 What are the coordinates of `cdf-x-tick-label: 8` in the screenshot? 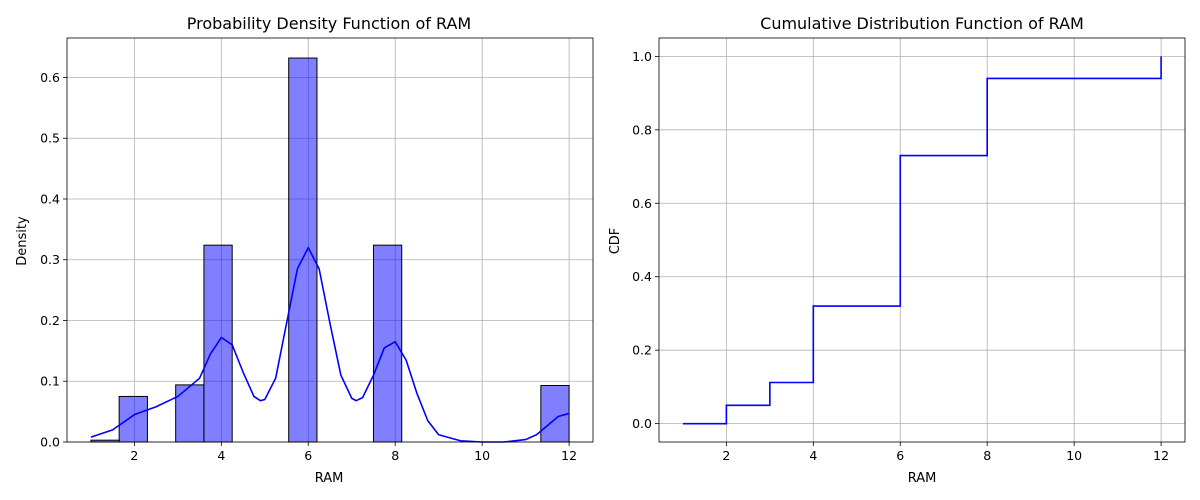 It's located at (987, 455).